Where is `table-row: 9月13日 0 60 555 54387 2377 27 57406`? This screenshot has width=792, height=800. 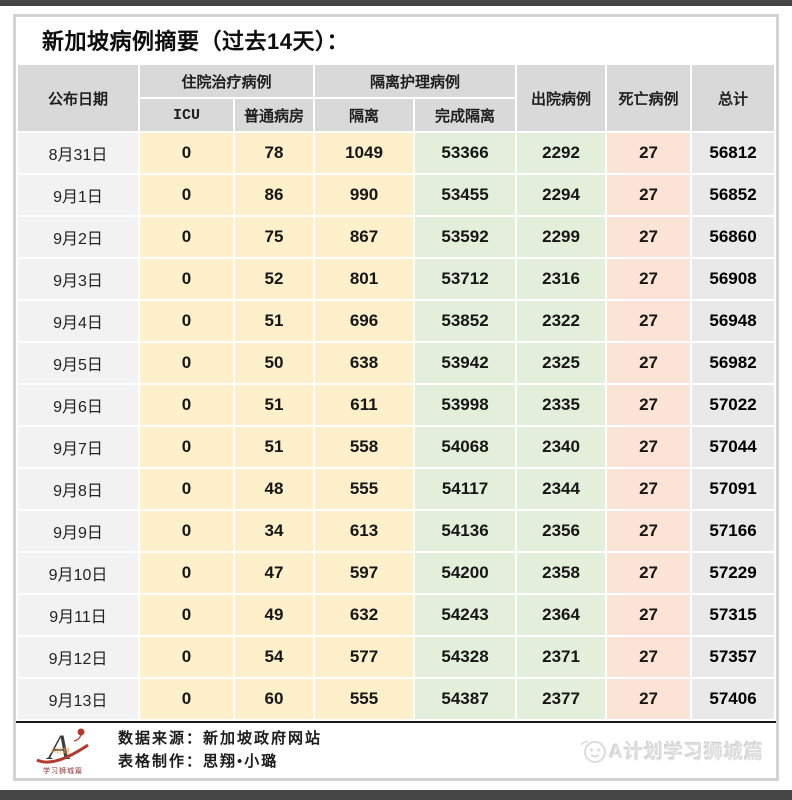
table-row: 9月13日 0 60 555 54387 2377 27 57406 is located at coordinates (396, 699).